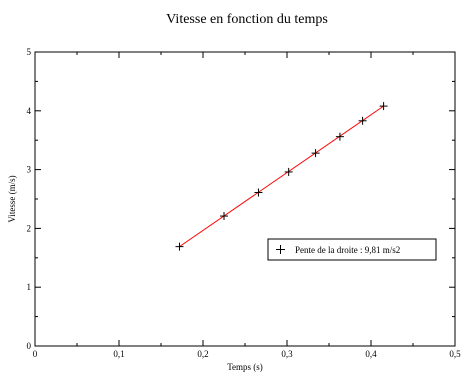  What do you see at coordinates (29, 287) in the screenshot?
I see `y-tick-label: 1` at bounding box center [29, 287].